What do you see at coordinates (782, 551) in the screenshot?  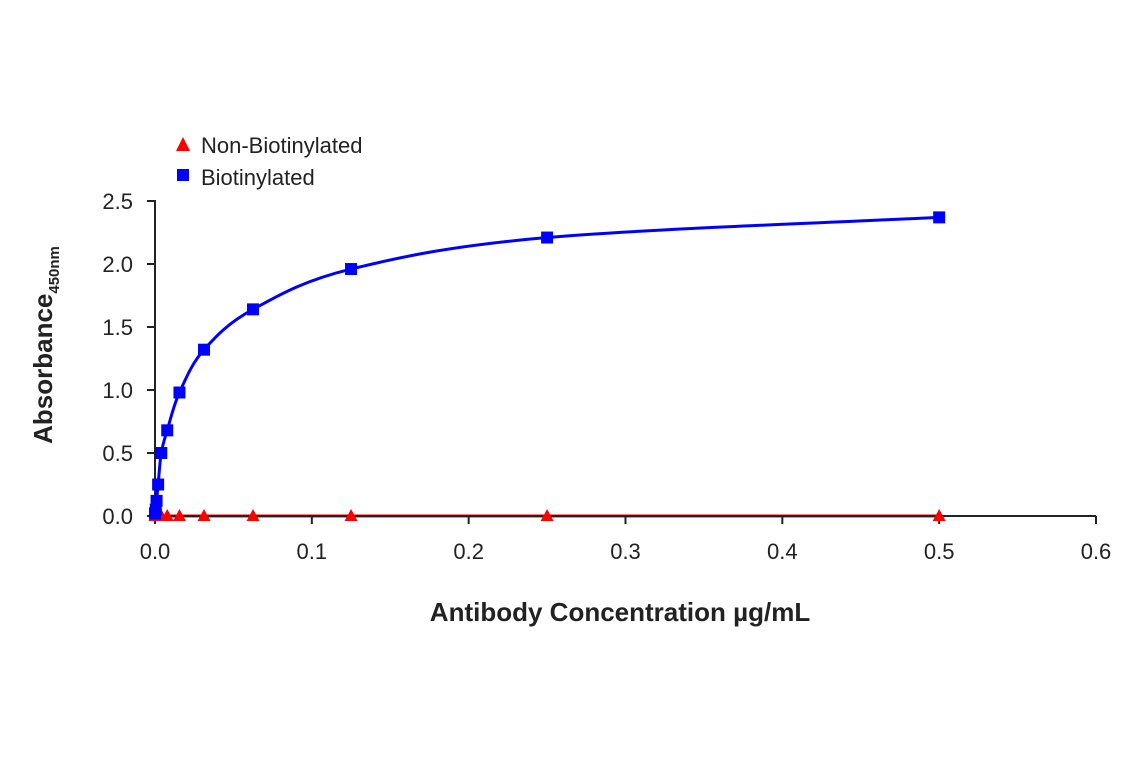 I see `x-tick-label: 0.4` at bounding box center [782, 551].